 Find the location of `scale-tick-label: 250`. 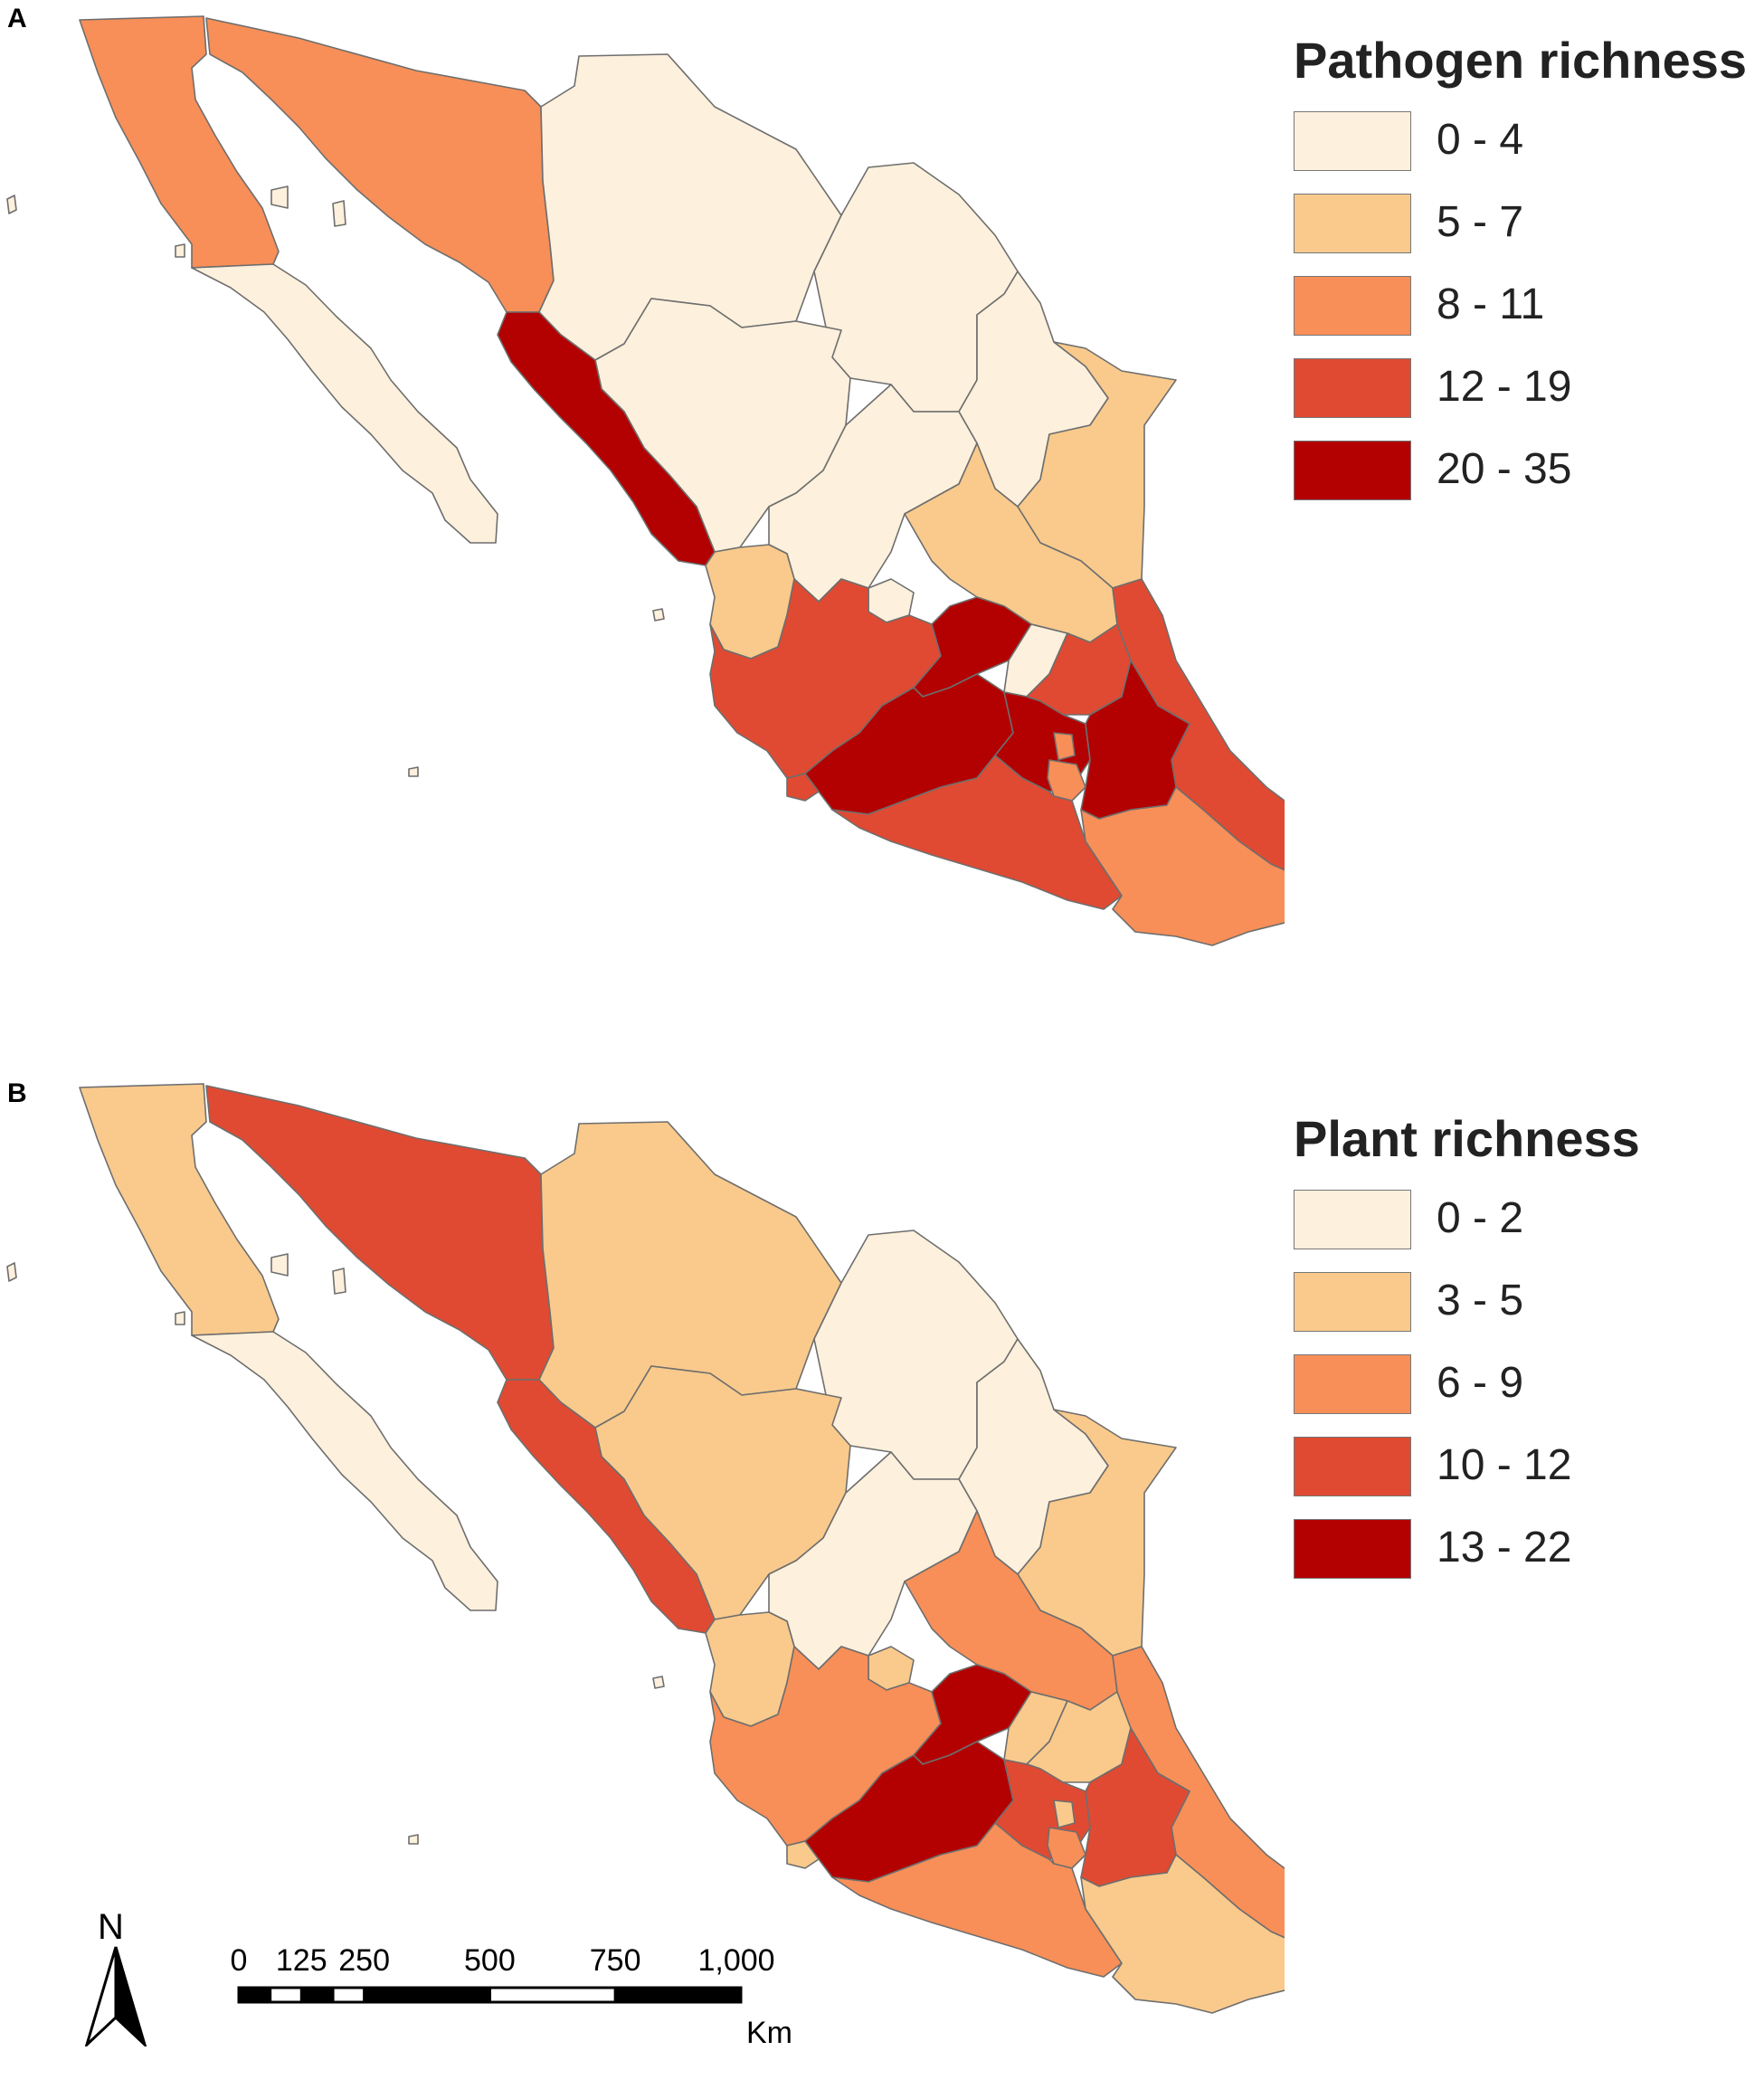

scale-tick-label: 250 is located at coordinates (364, 1960).